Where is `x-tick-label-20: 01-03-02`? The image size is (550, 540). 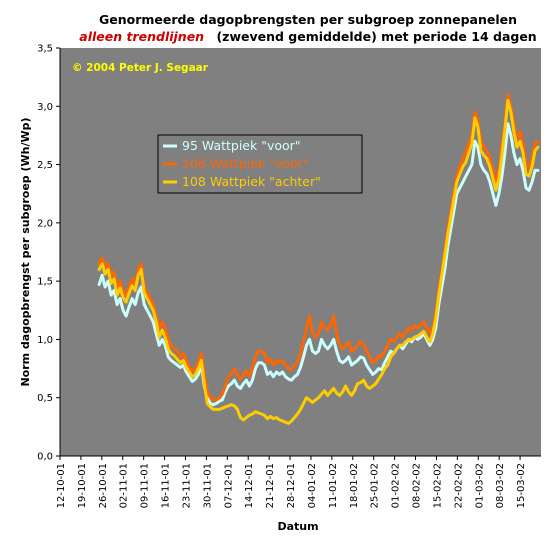 x-tick-label-20: 01-03-02 is located at coordinates (479, 485).